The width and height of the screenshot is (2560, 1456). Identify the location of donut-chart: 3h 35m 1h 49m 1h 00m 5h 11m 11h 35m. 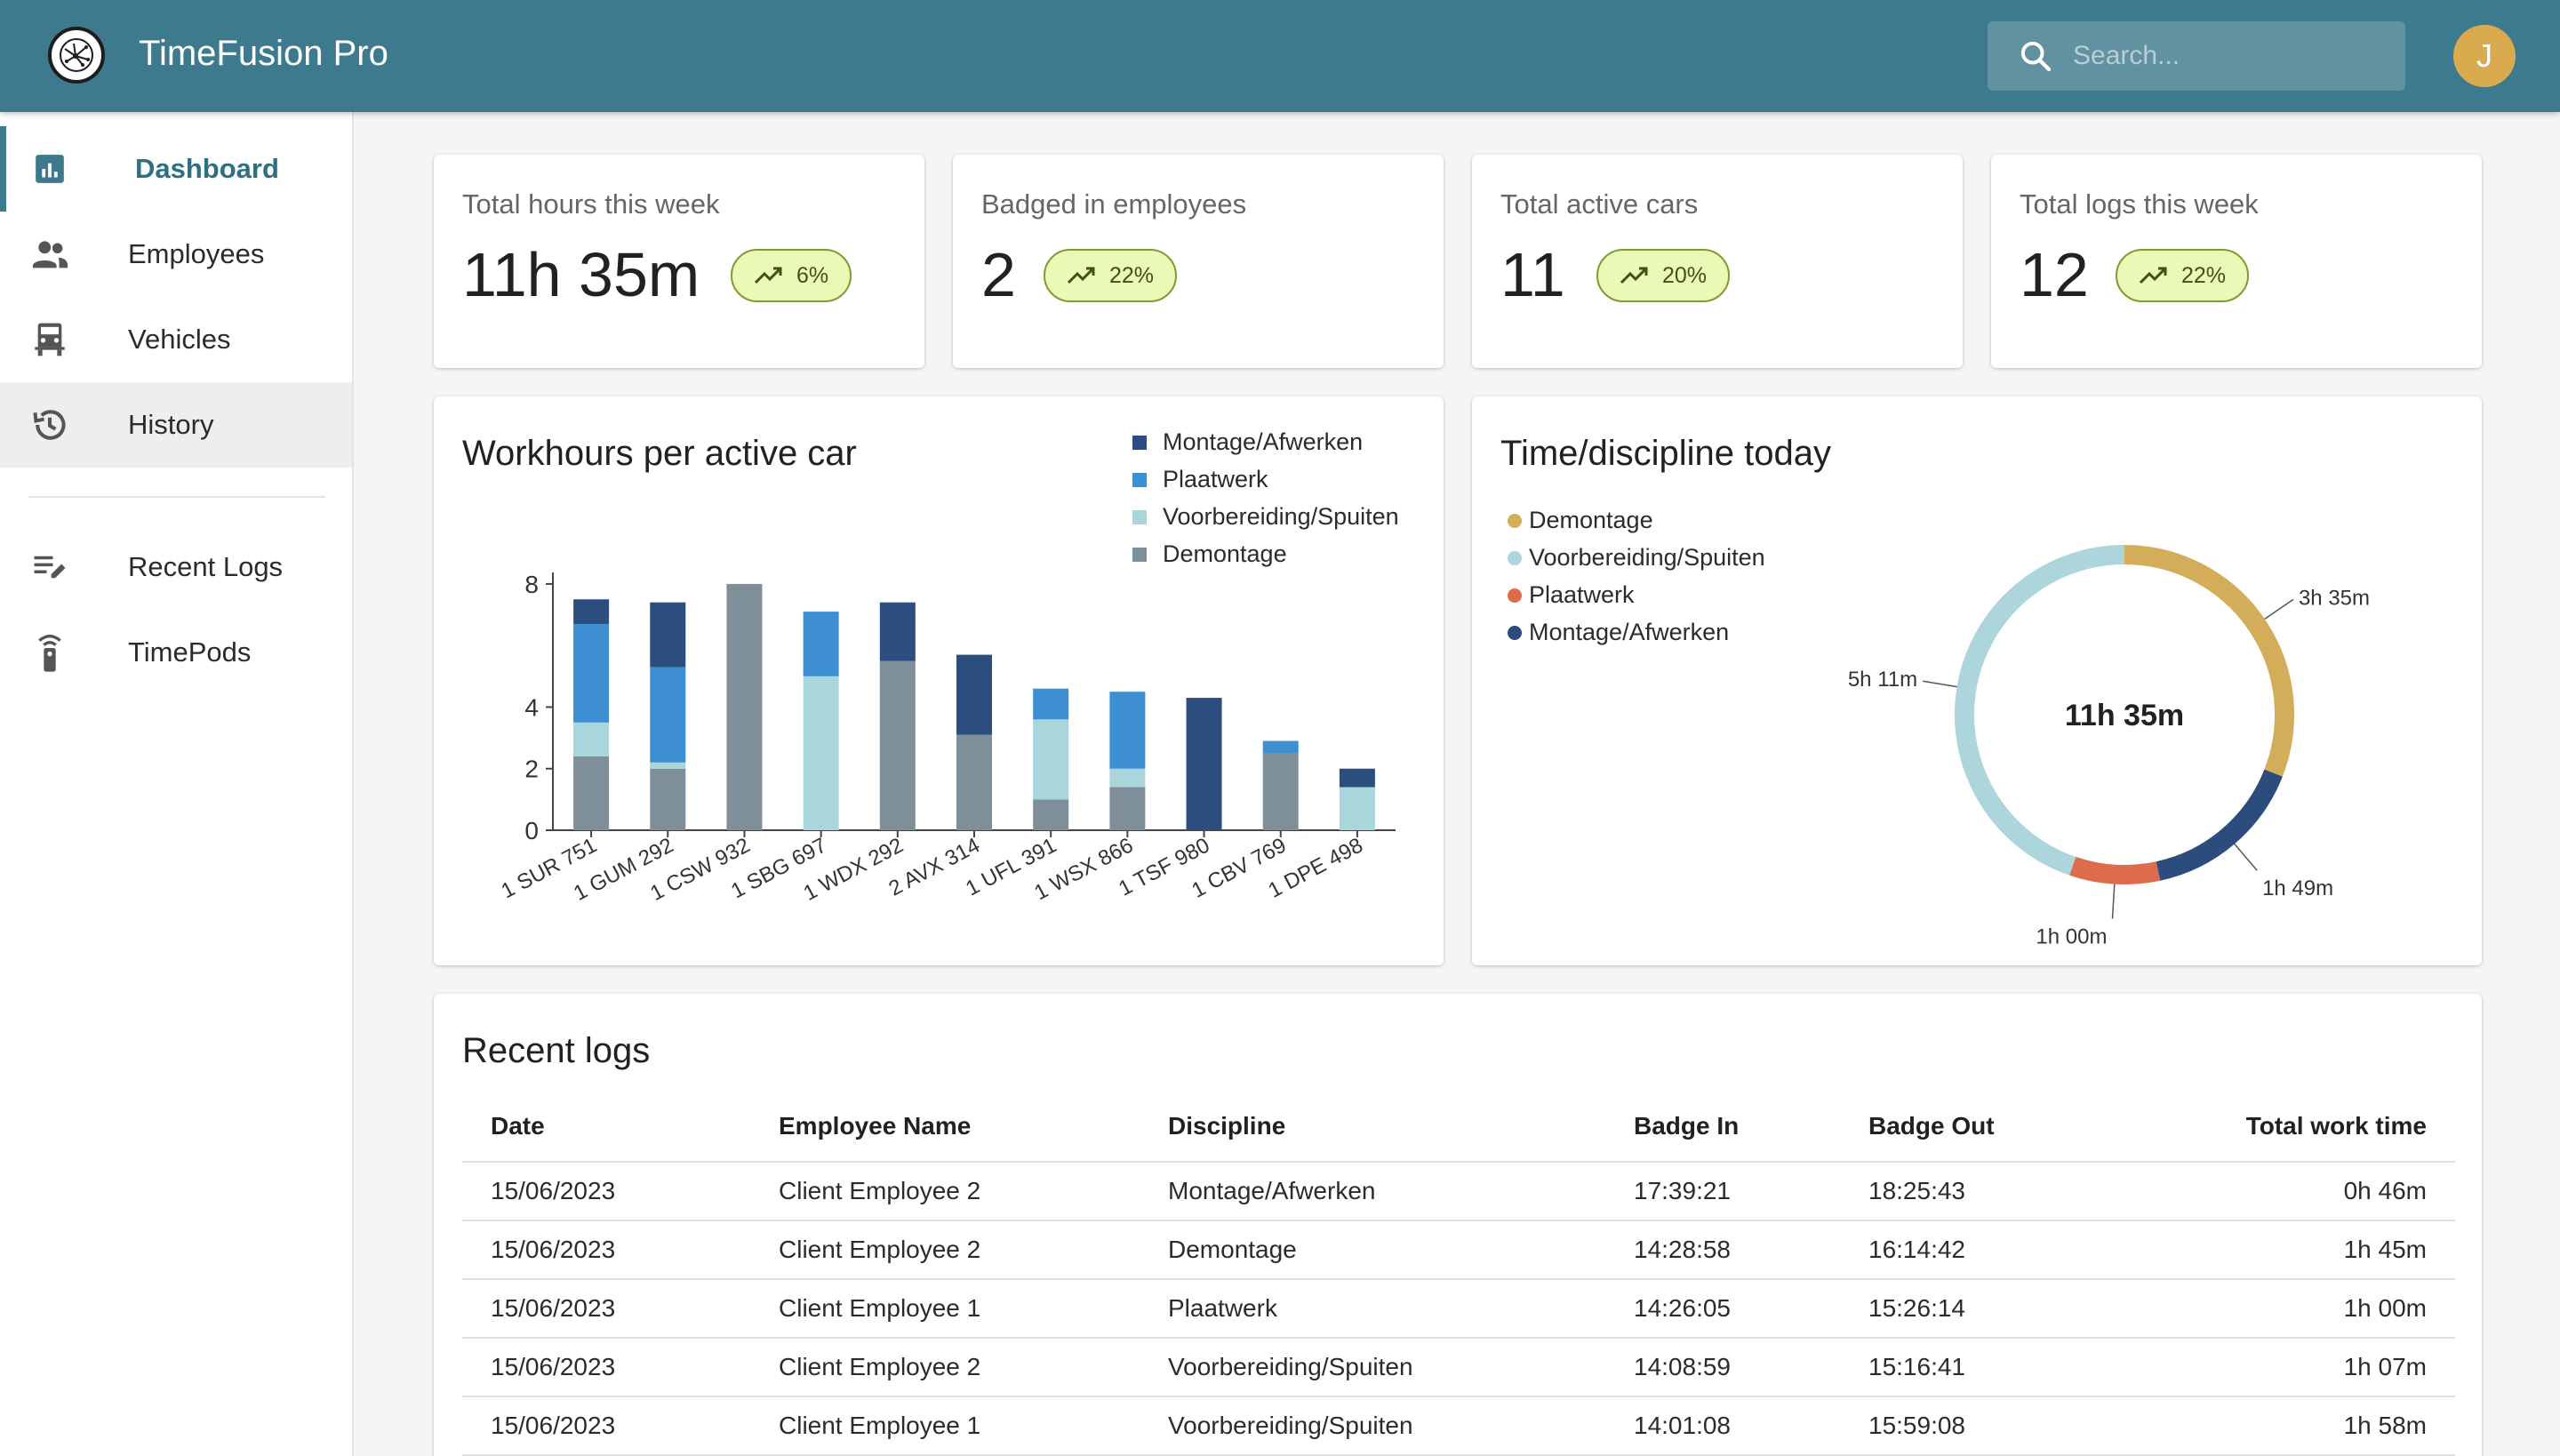
(2109, 747).